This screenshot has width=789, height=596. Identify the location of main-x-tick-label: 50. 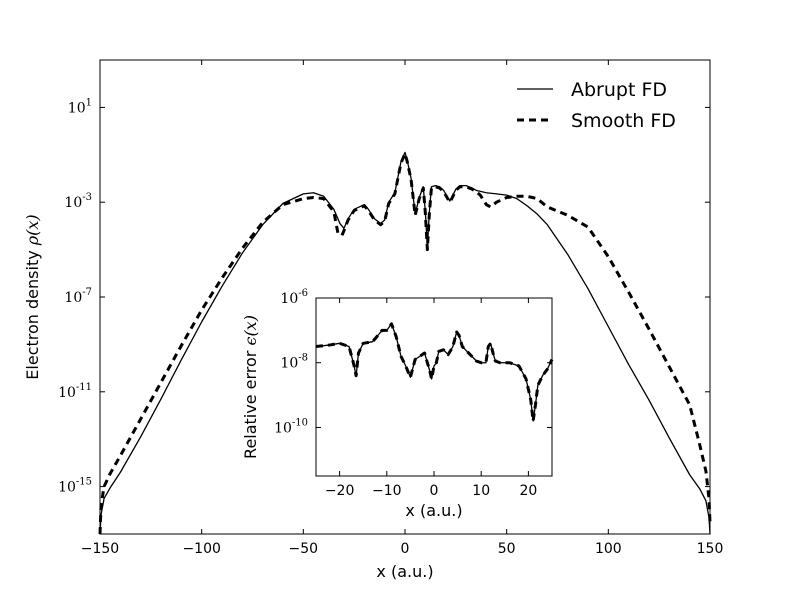
(507, 549).